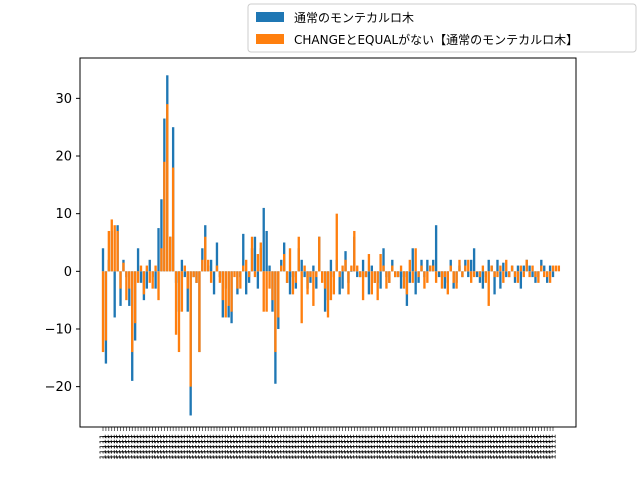 Image resolution: width=640 pixels, height=480 pixels. I want to click on y-tick-label: −10, so click(58, 329).